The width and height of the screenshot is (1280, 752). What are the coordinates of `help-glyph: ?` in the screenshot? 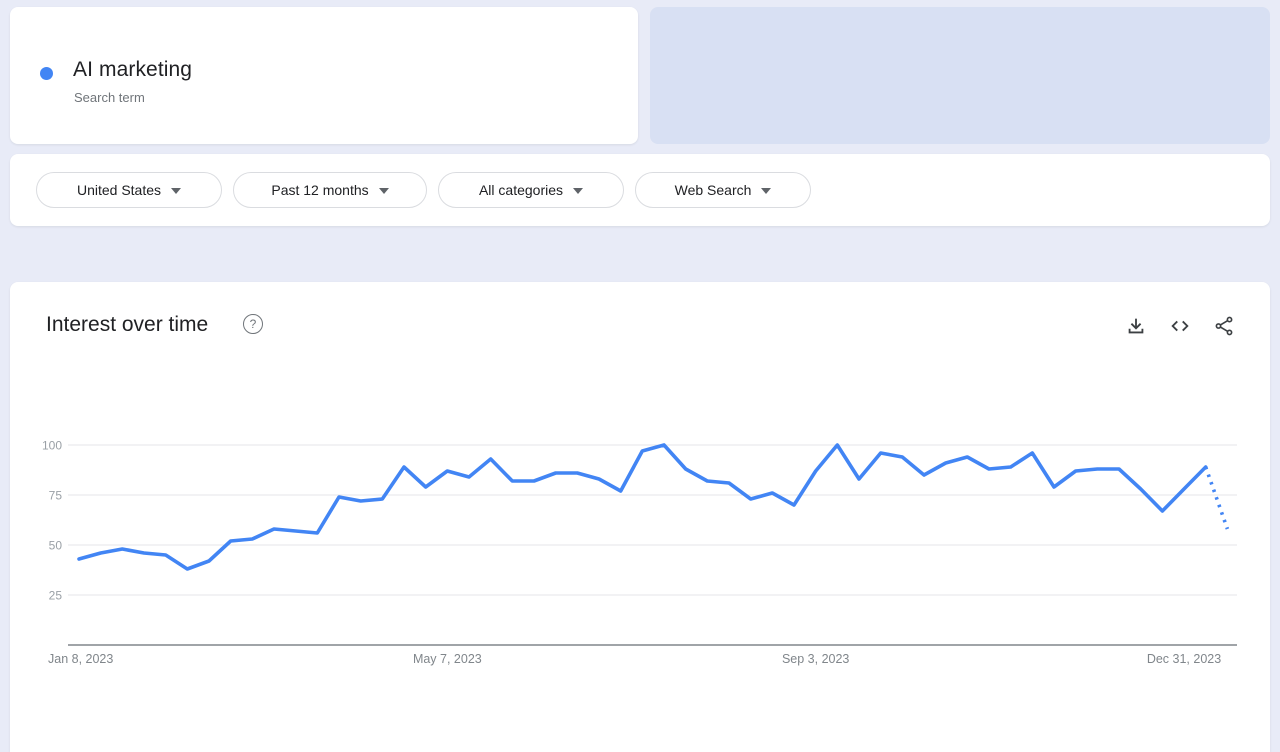 It's located at (253, 324).